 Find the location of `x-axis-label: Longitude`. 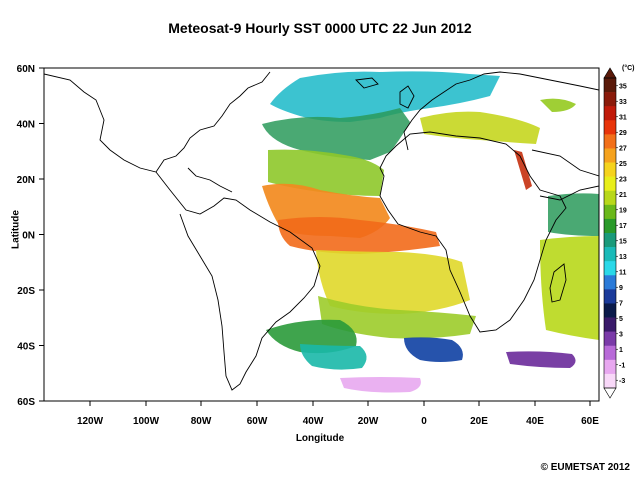

x-axis-label: Longitude is located at coordinates (320, 438).